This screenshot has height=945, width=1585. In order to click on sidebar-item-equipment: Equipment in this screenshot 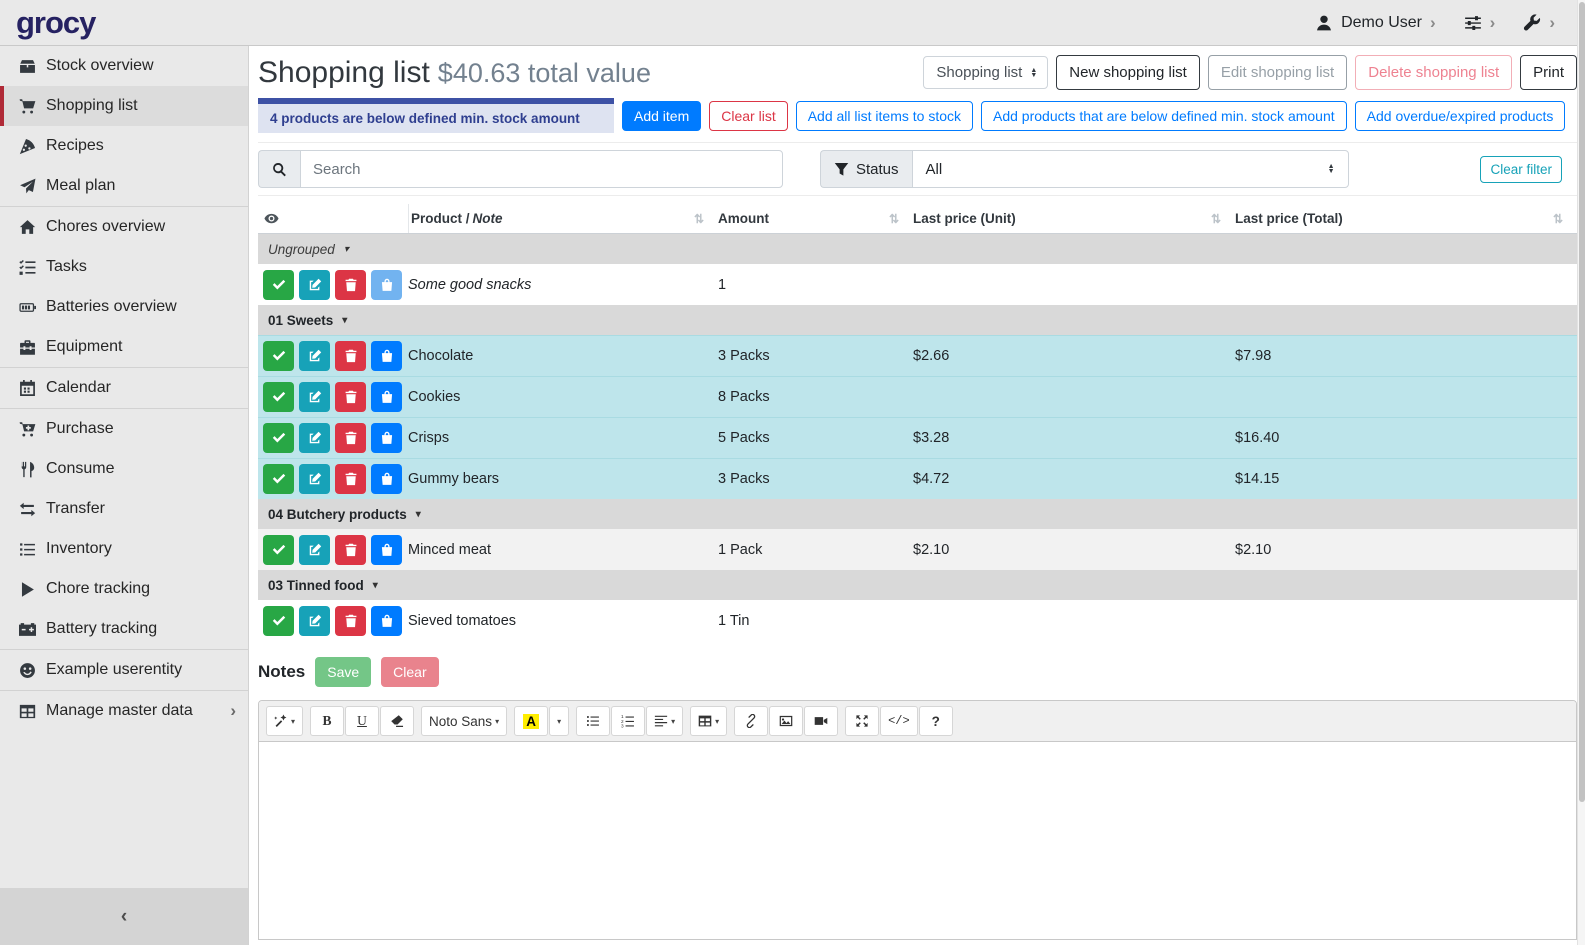, I will do `click(124, 347)`.